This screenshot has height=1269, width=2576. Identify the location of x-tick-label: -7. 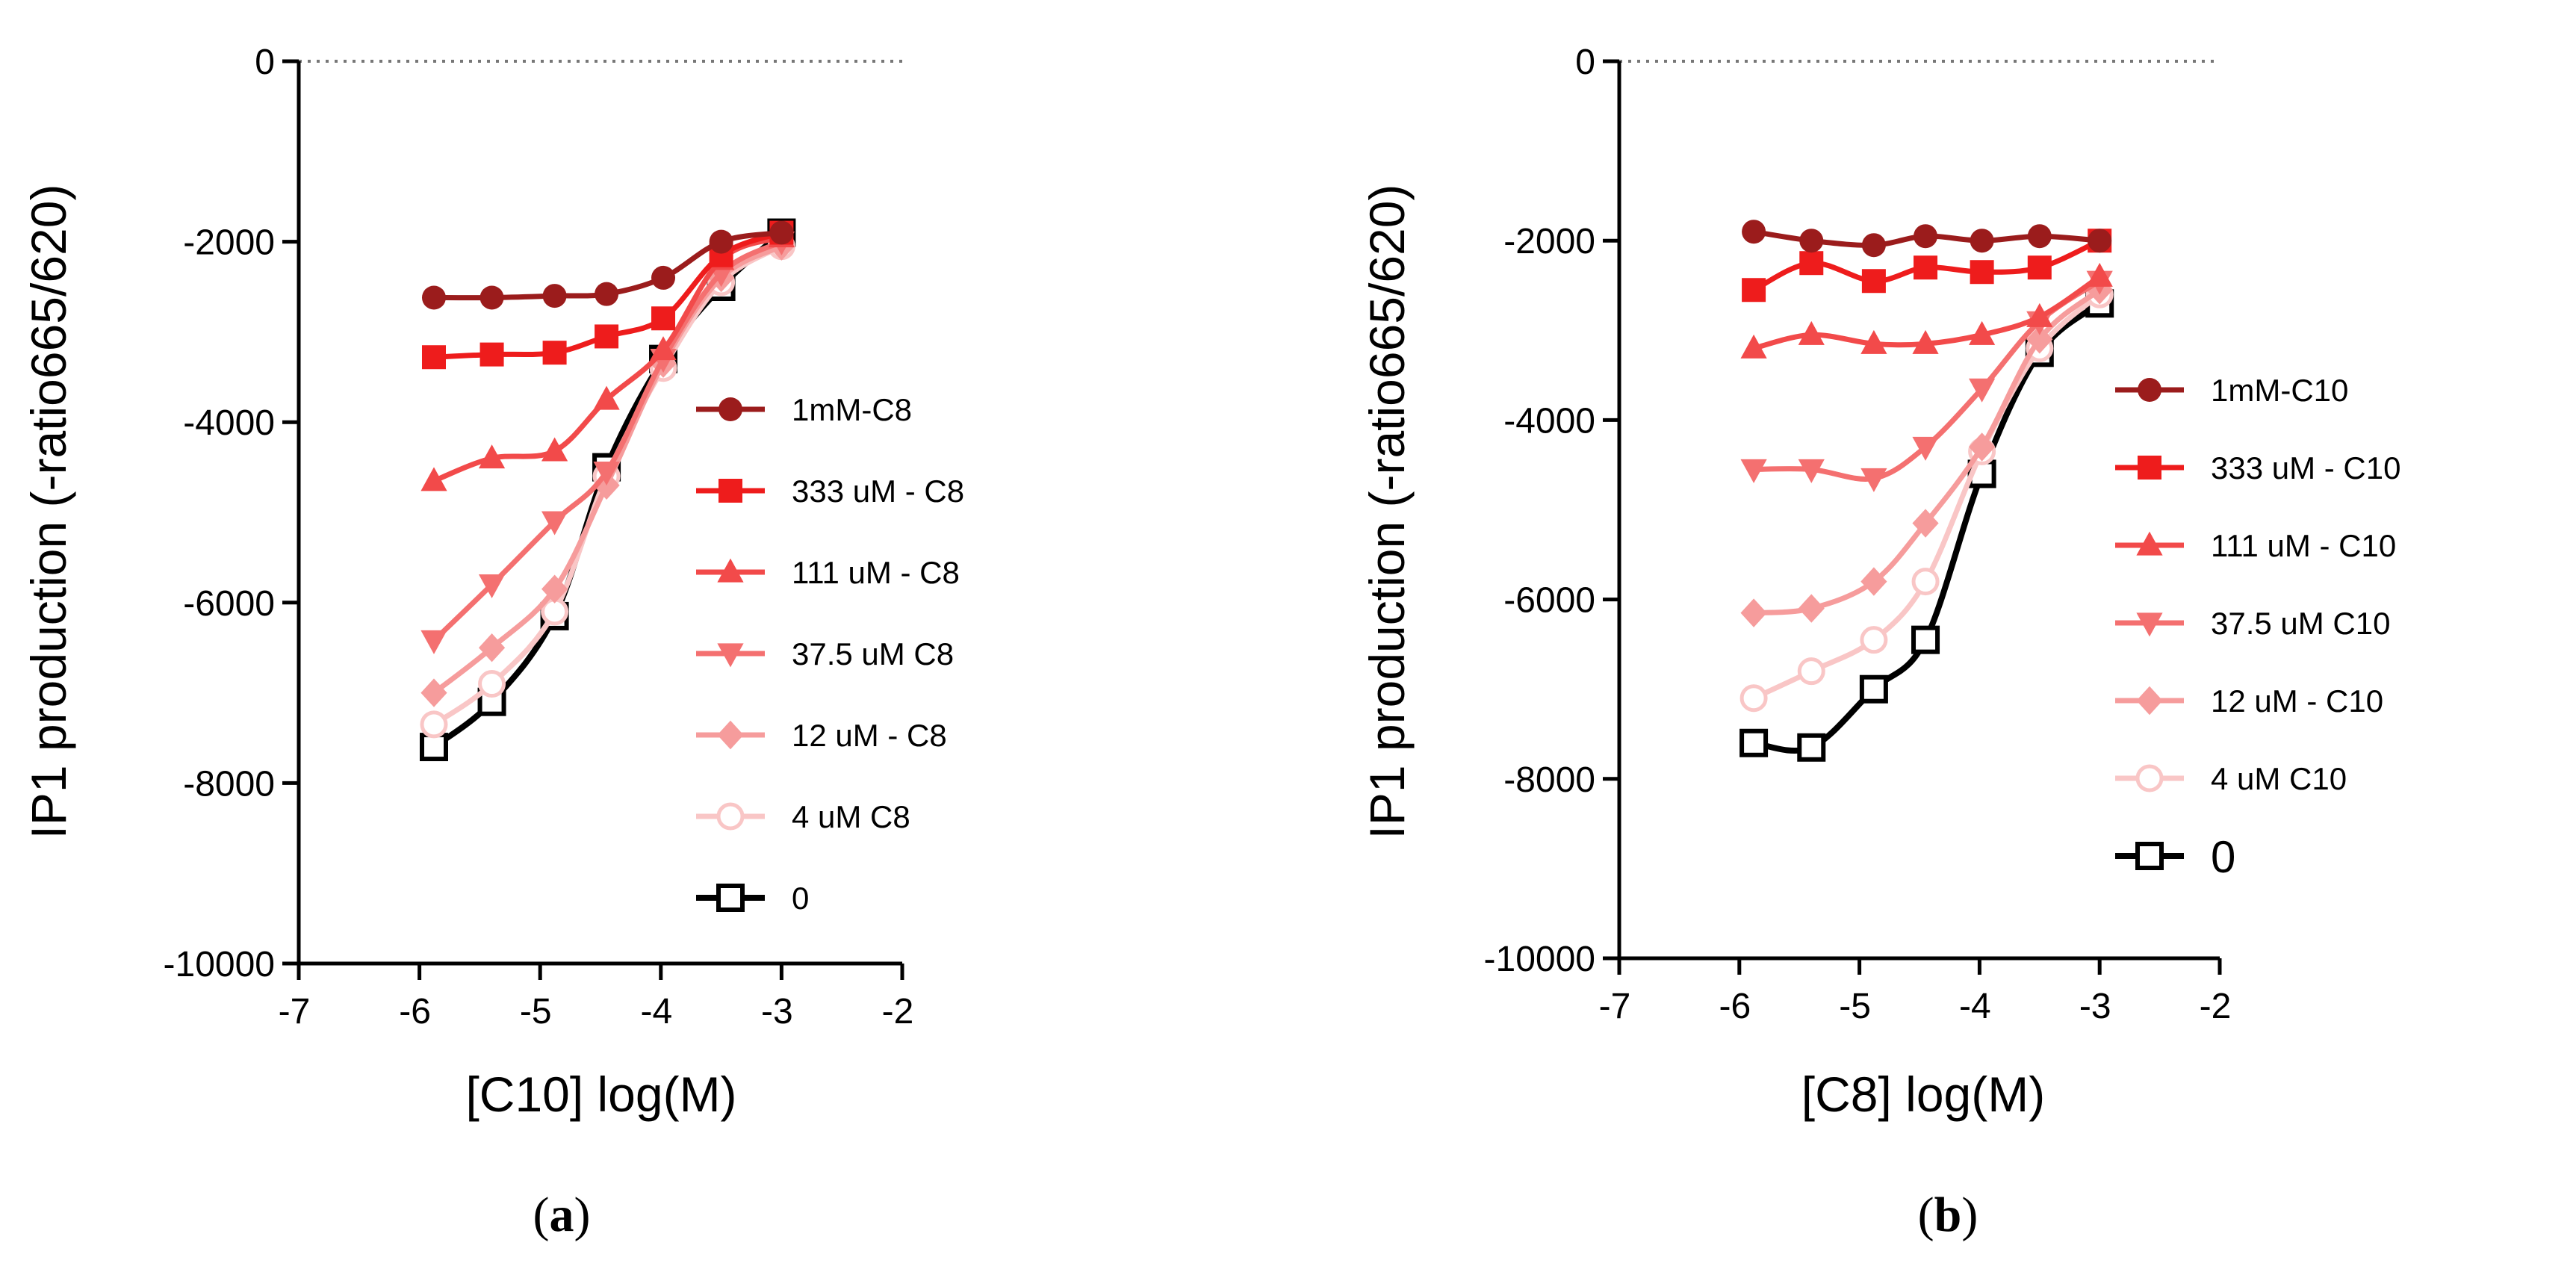
(1615, 1006).